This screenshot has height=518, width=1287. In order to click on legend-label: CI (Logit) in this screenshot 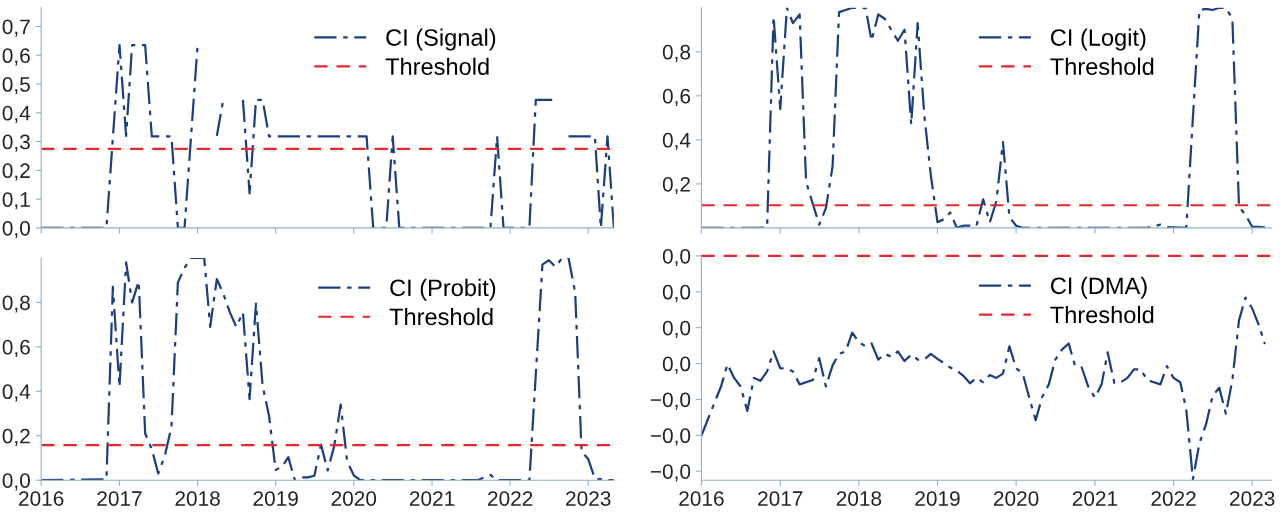, I will do `click(1098, 39)`.